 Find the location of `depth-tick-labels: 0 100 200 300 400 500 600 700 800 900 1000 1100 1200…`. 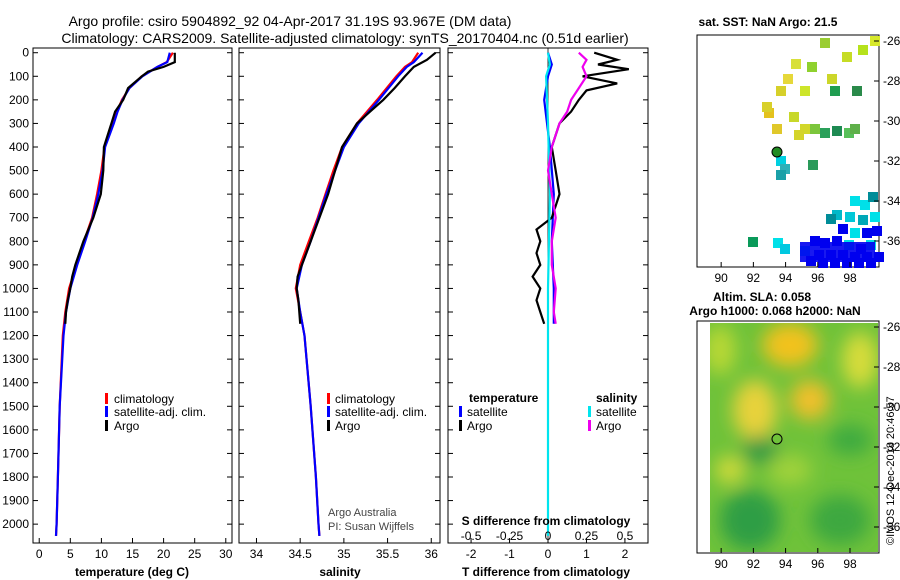

depth-tick-labels: 0 100 200 300 400 500 600 700 800 900 1000 1100 1200… is located at coordinates (15, 288).